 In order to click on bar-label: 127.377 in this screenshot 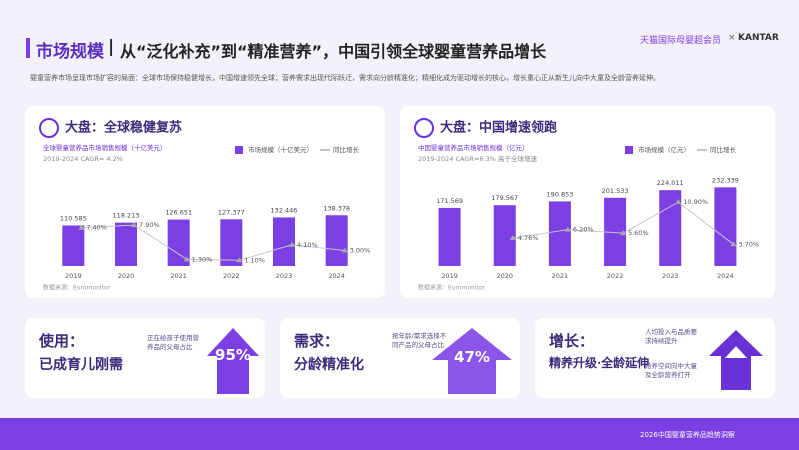, I will do `click(231, 212)`.